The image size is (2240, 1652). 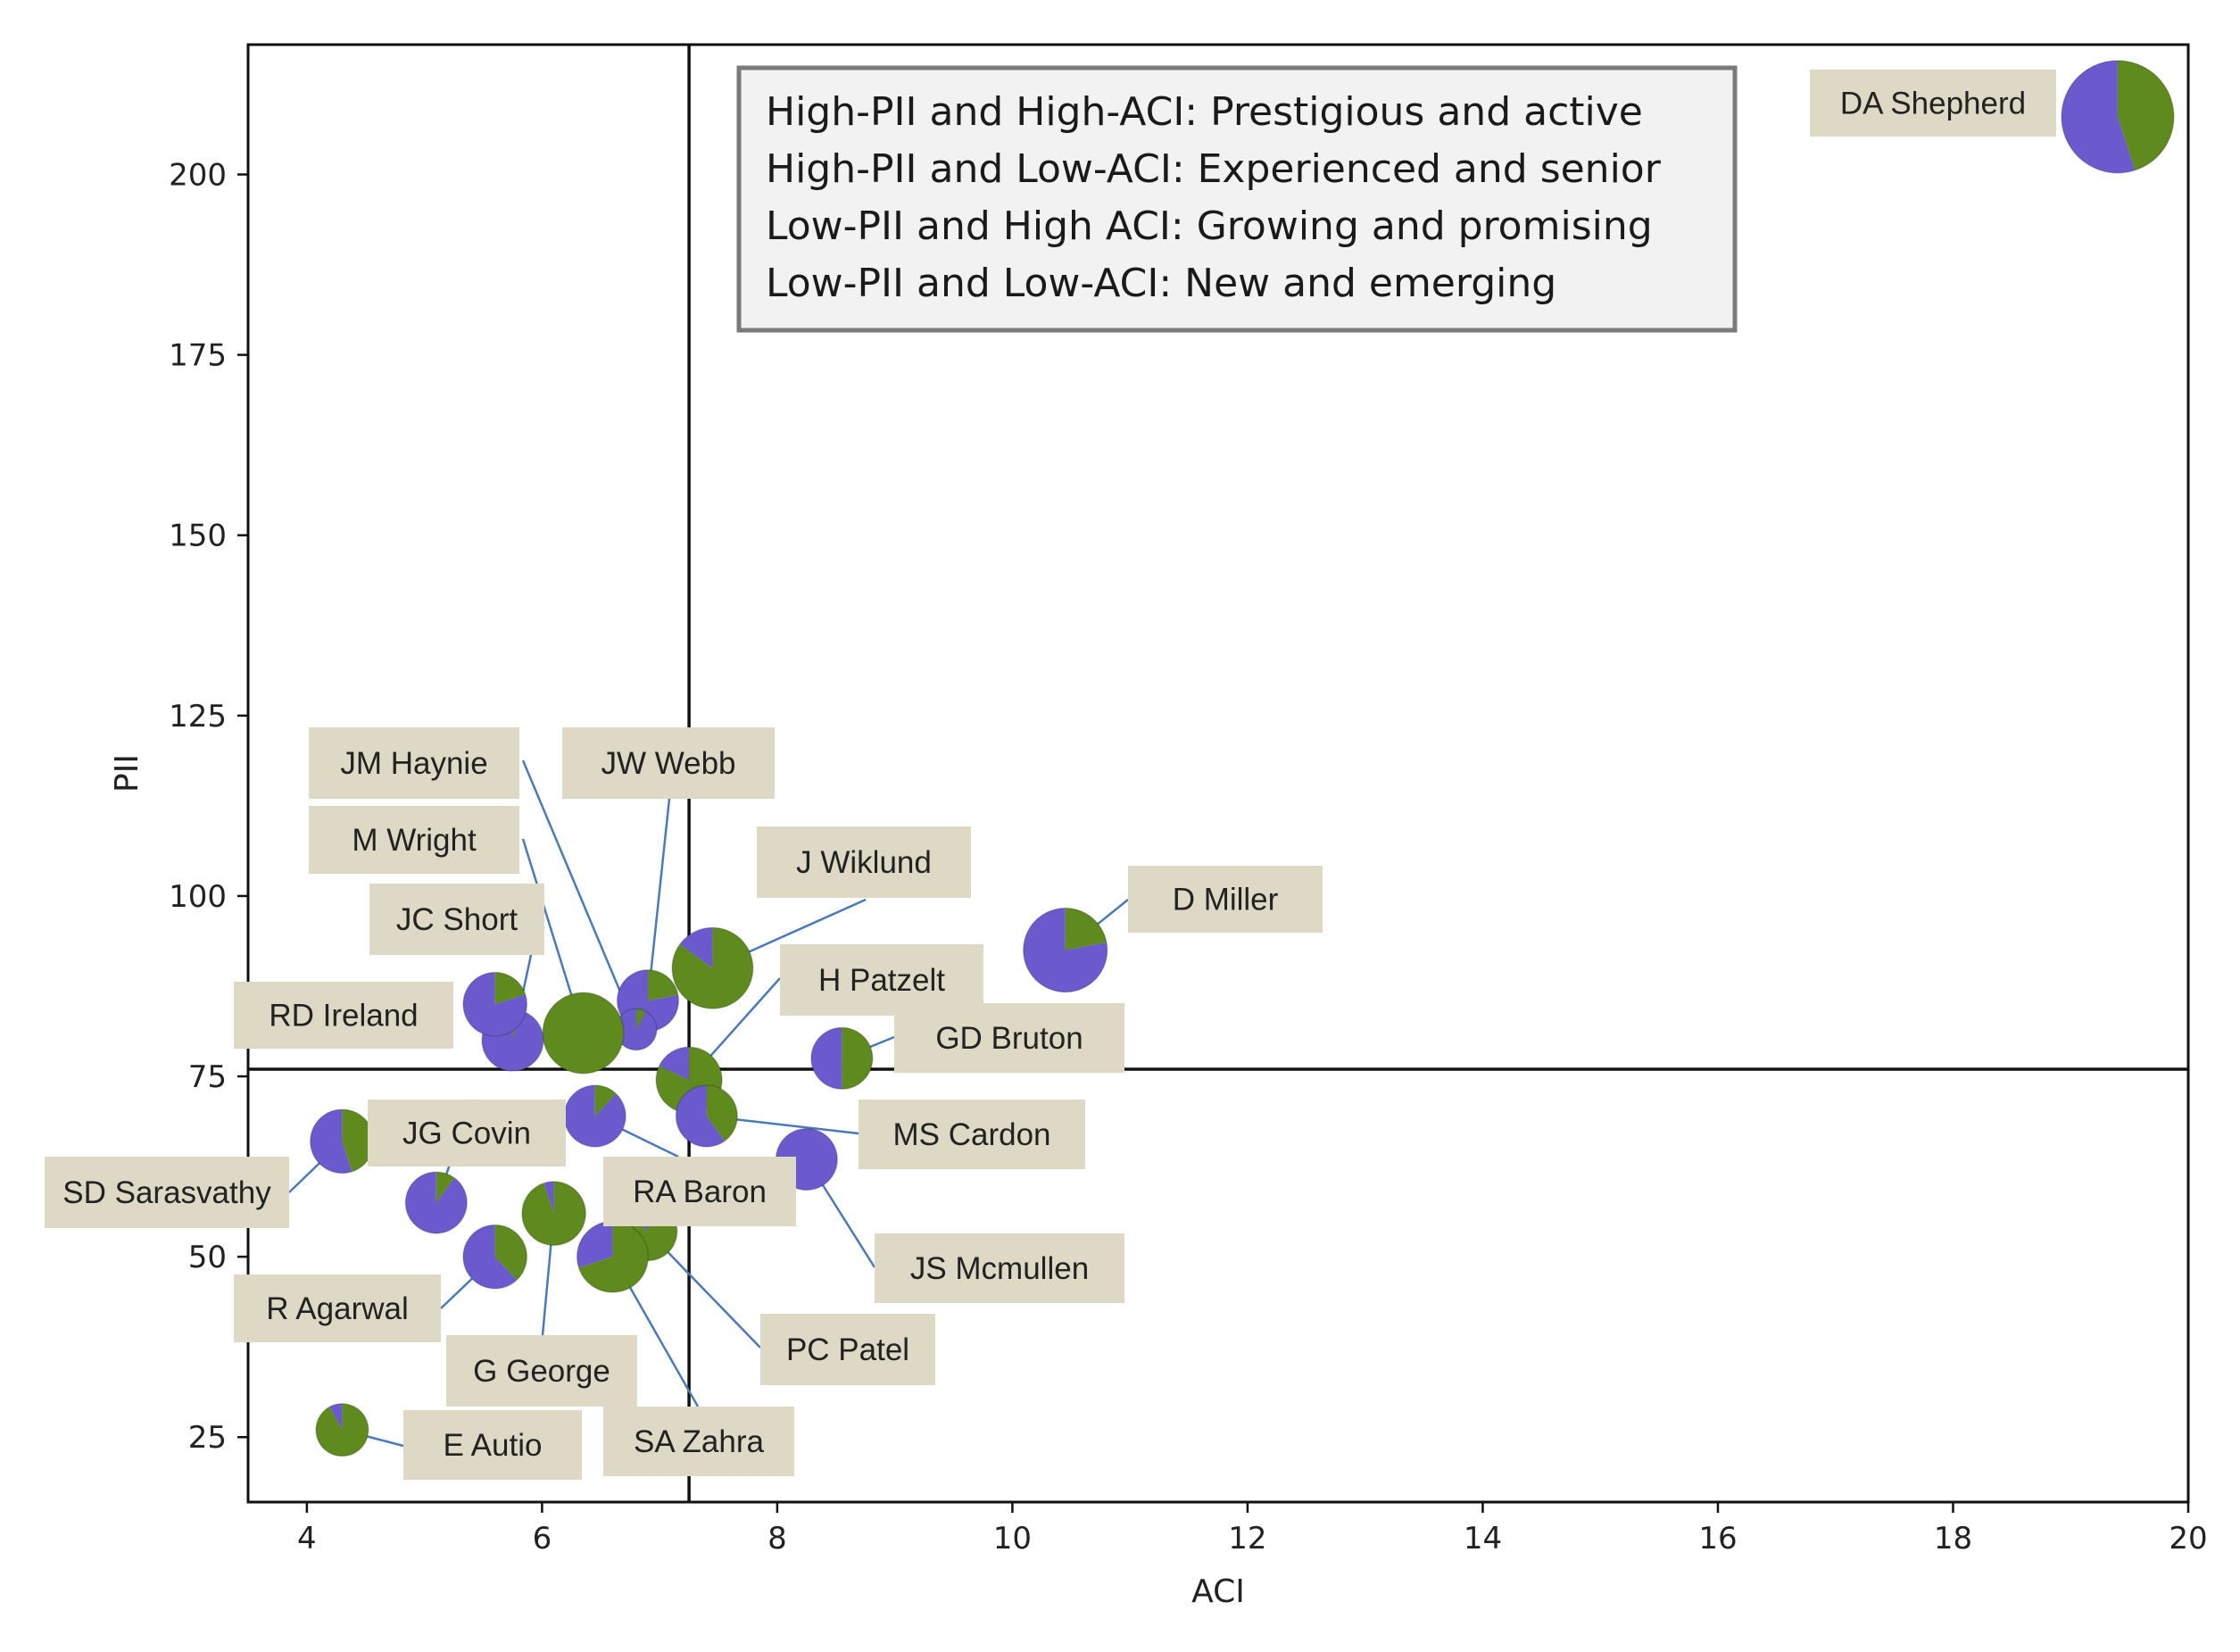 I want to click on point-label: E Autio, so click(x=493, y=1446).